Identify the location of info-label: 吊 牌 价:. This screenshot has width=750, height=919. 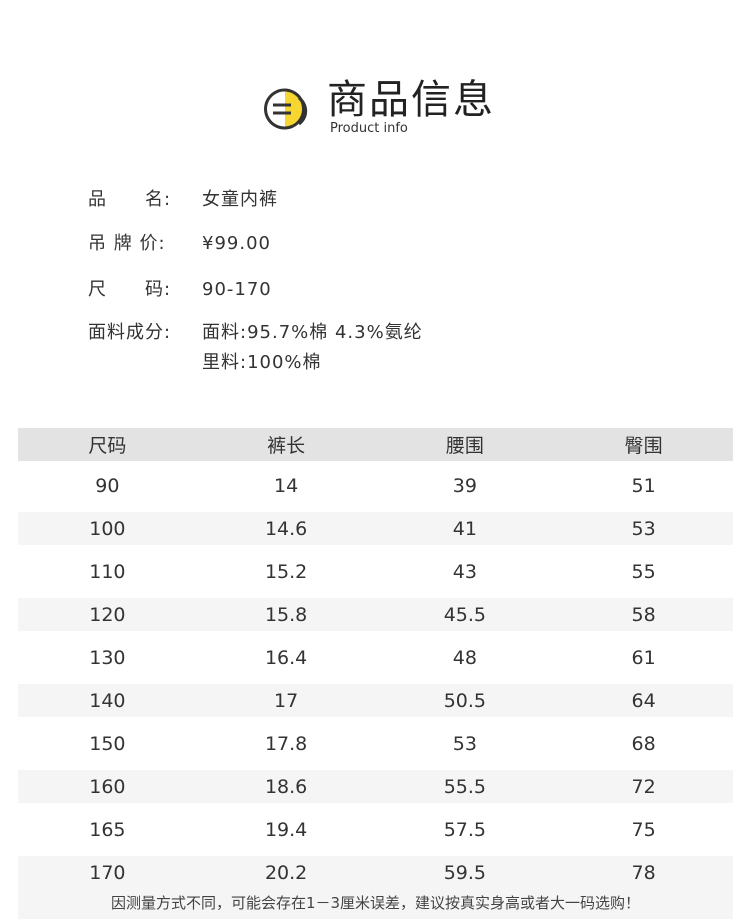
(127, 243).